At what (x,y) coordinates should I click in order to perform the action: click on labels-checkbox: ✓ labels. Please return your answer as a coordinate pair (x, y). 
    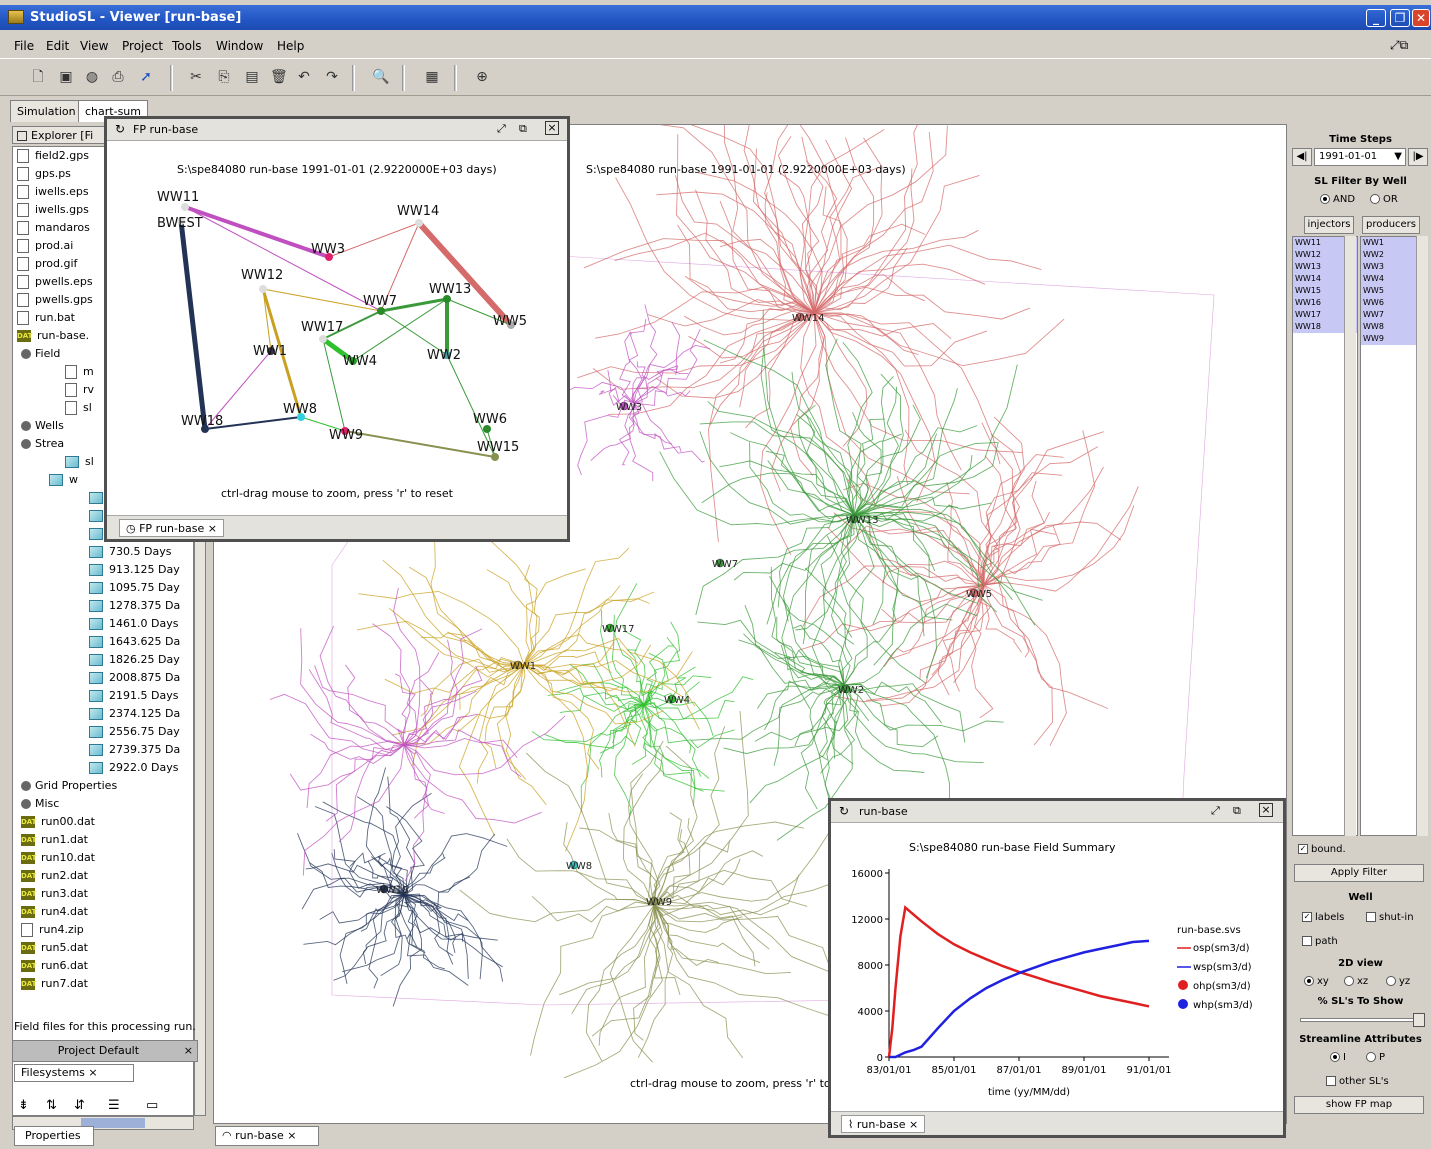
    Looking at the image, I should click on (1323, 917).